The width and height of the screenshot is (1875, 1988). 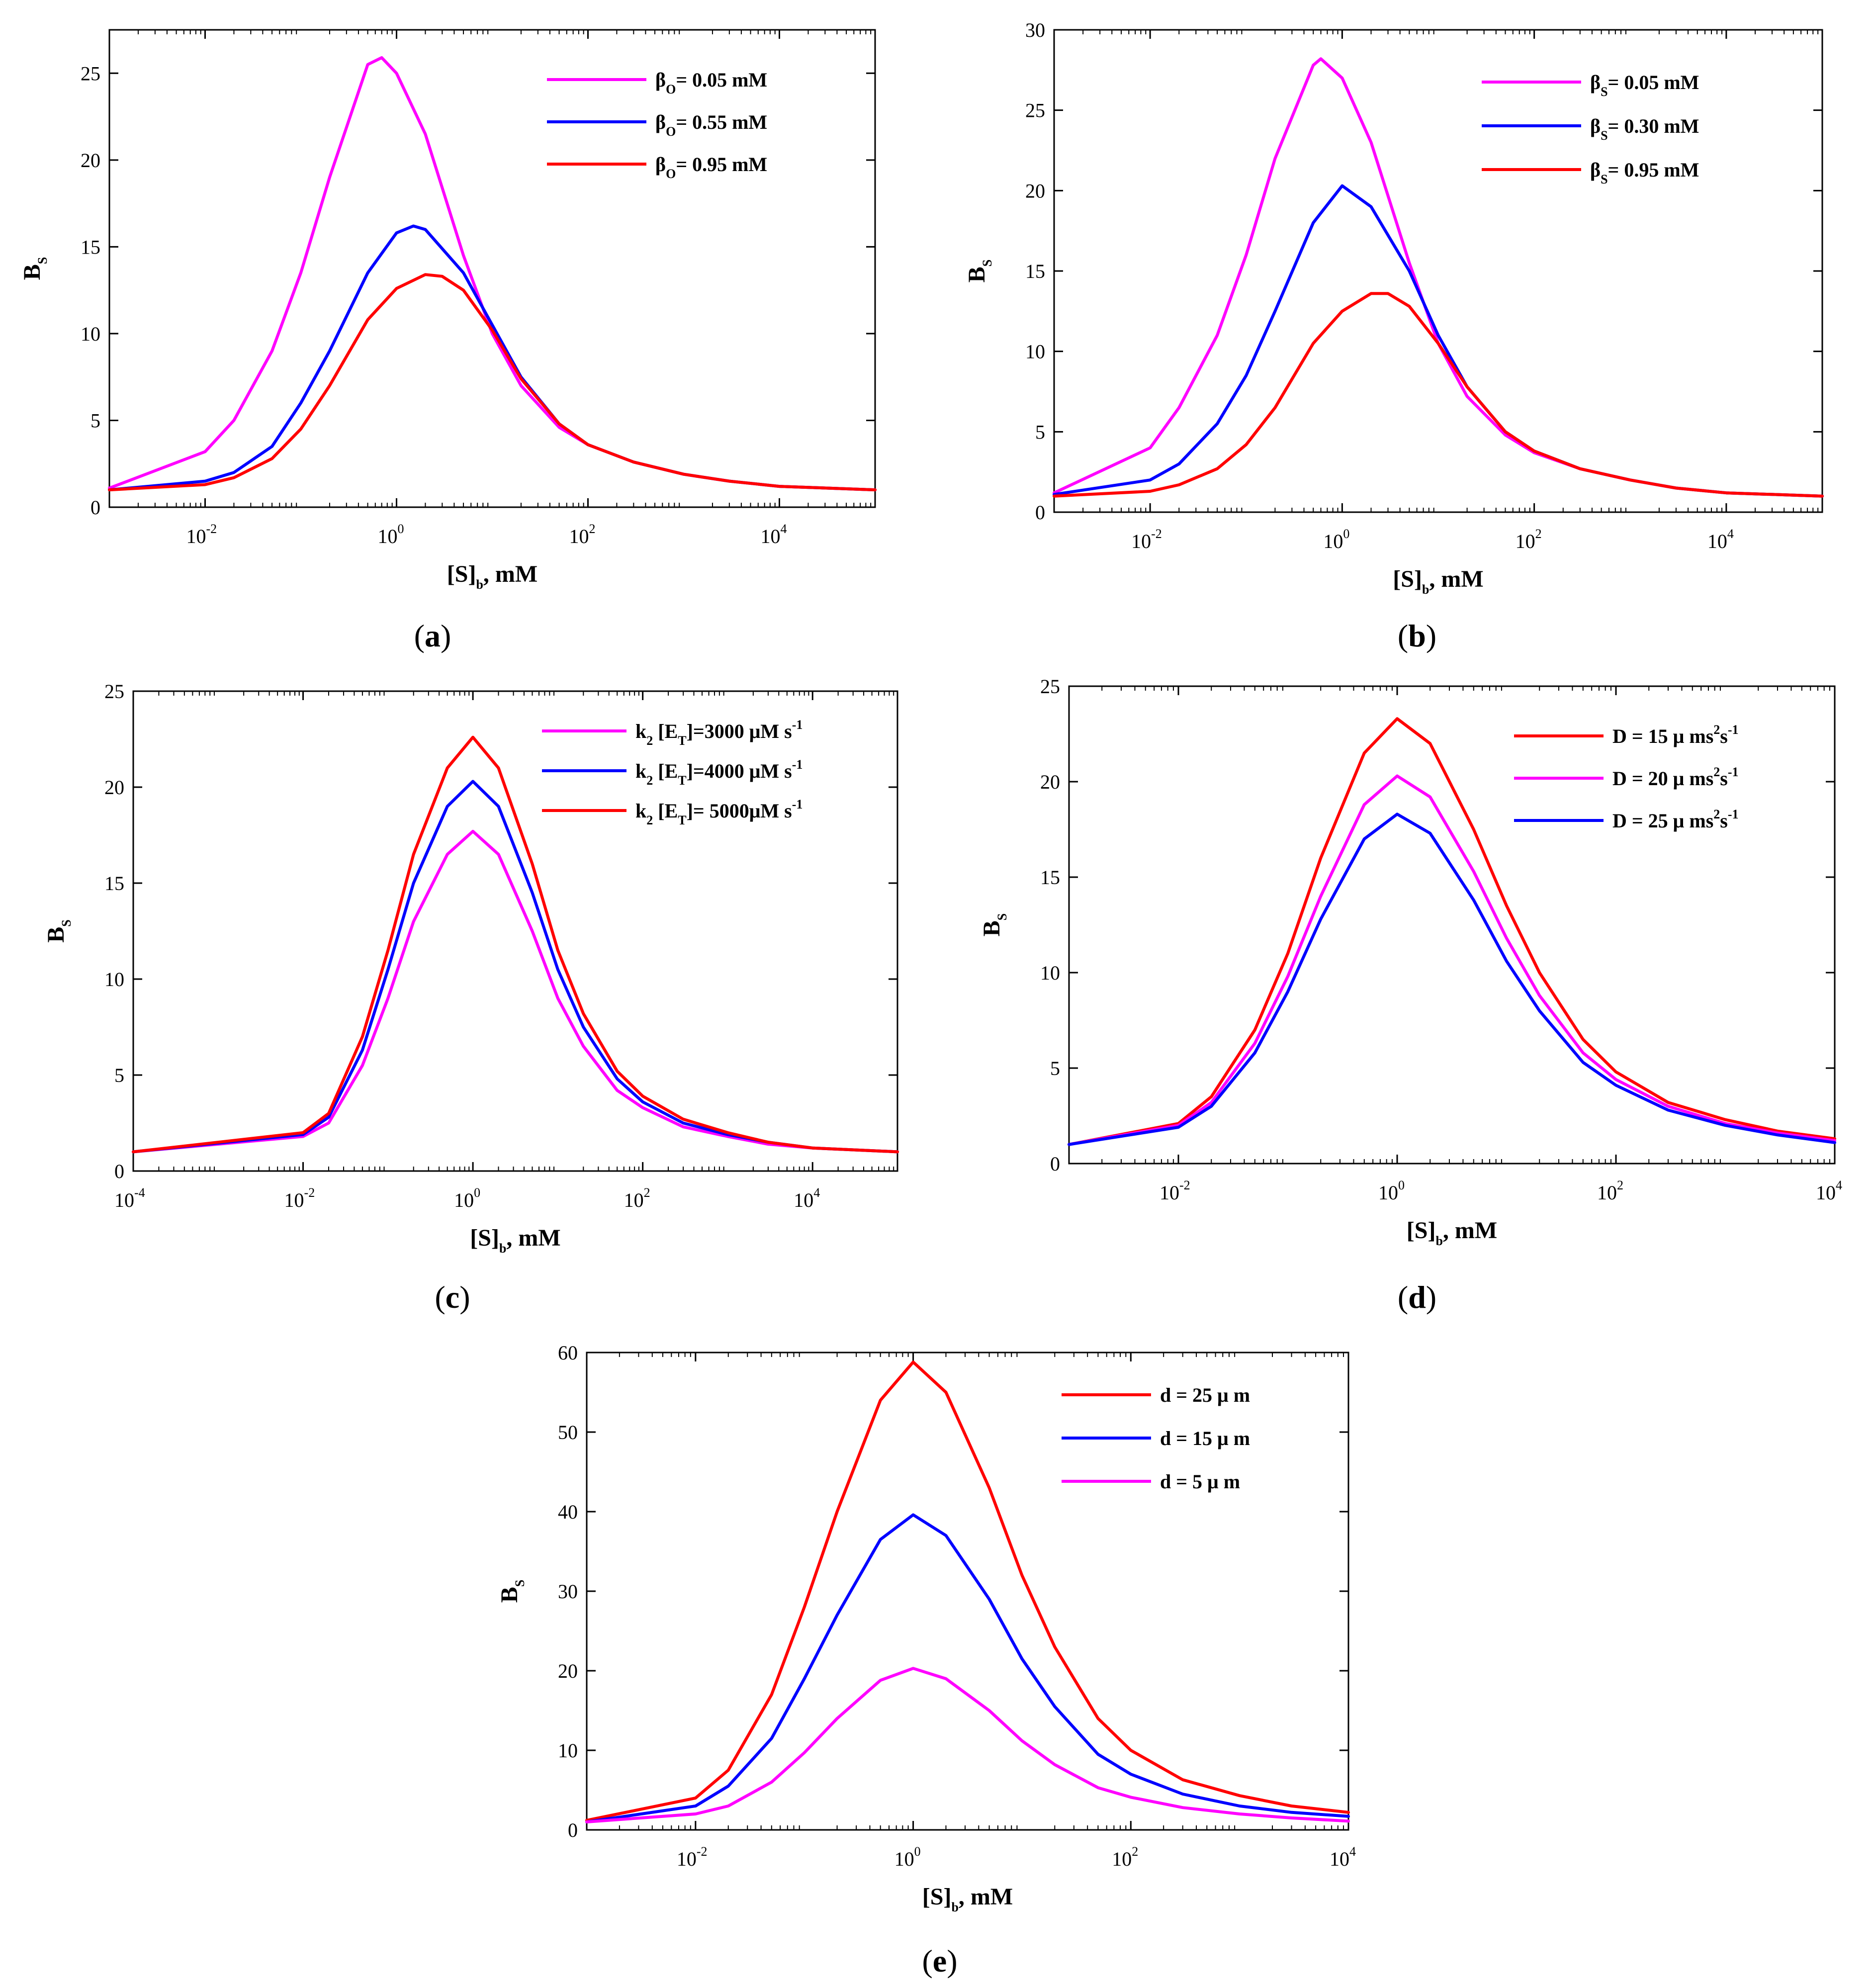 I want to click on caption-paren: (, so click(x=1403, y=1297).